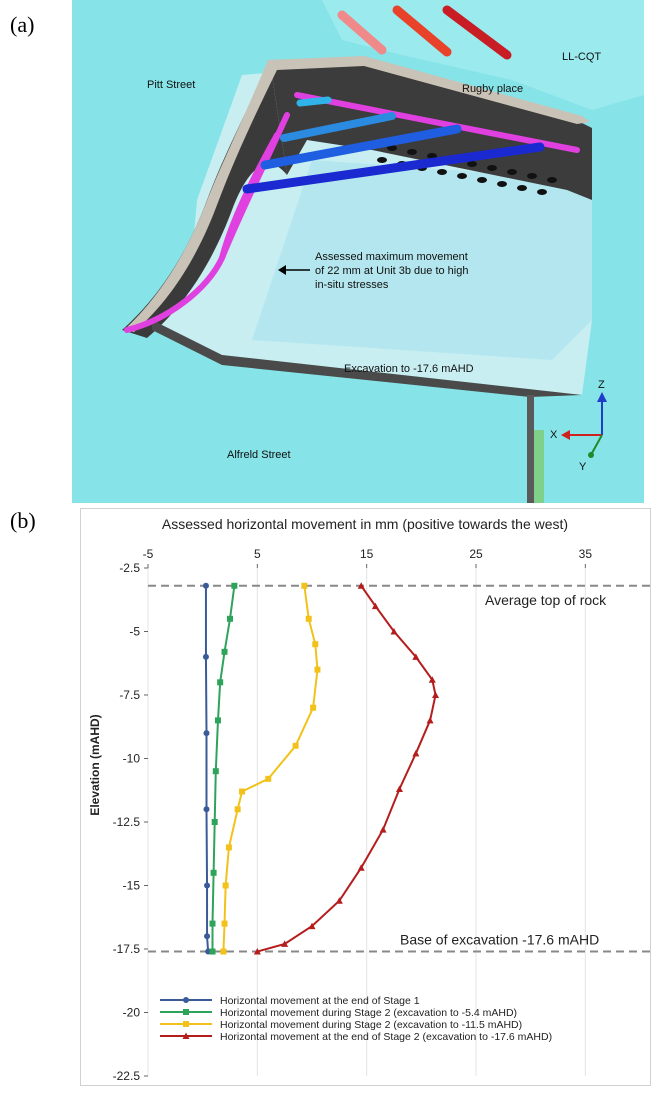  Describe the element at coordinates (148, 554) in the screenshot. I see `x-tick-label: -5` at that location.